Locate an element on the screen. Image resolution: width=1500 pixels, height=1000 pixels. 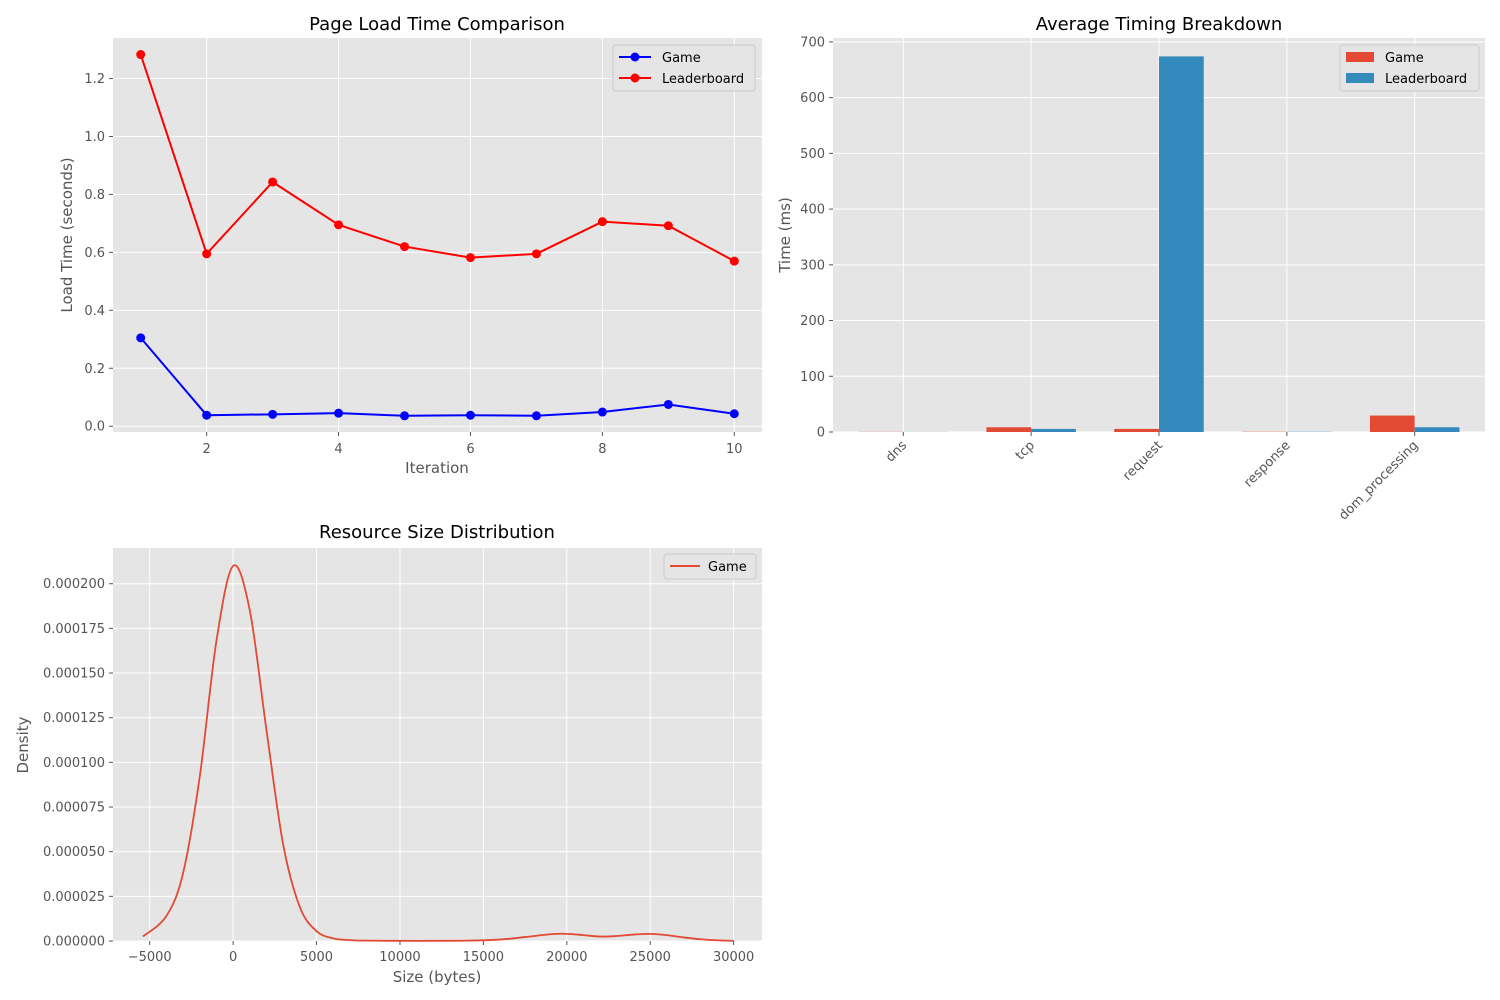
y-ticks-timing: 0 100 200 300 400 500 600 700 is located at coordinates (816, 238).